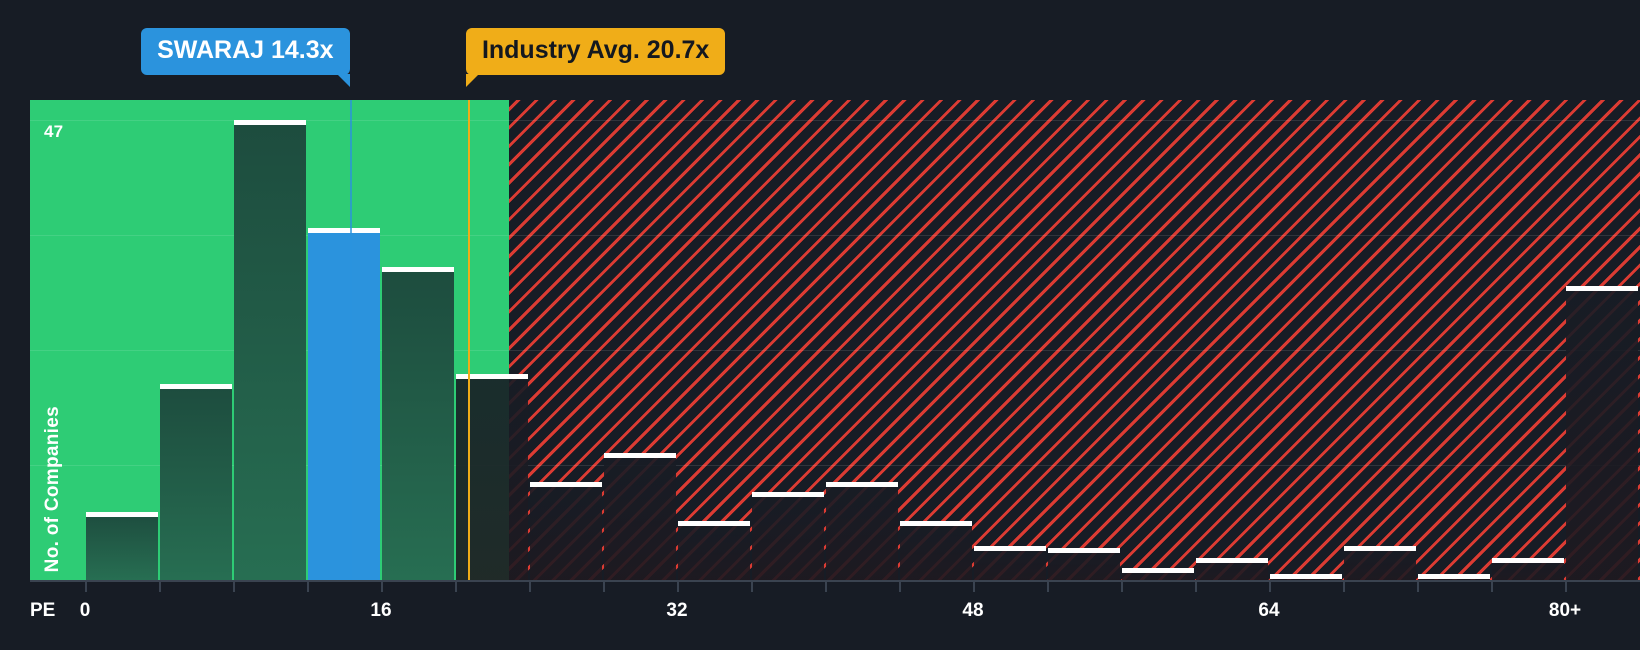  I want to click on swaraj-callout: SWARAJ 14.3x, so click(245, 57).